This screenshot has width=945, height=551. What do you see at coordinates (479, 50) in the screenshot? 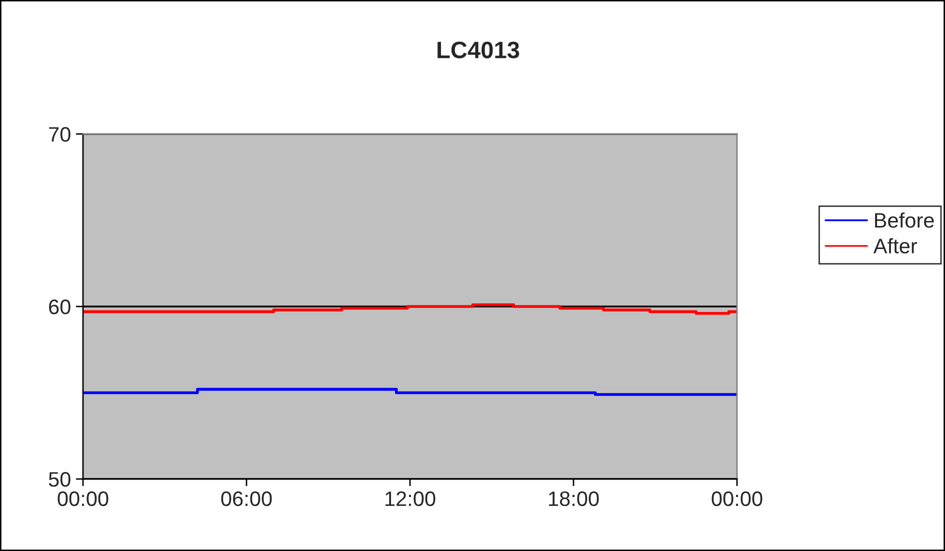
I see `chart-title: LC4013` at bounding box center [479, 50].